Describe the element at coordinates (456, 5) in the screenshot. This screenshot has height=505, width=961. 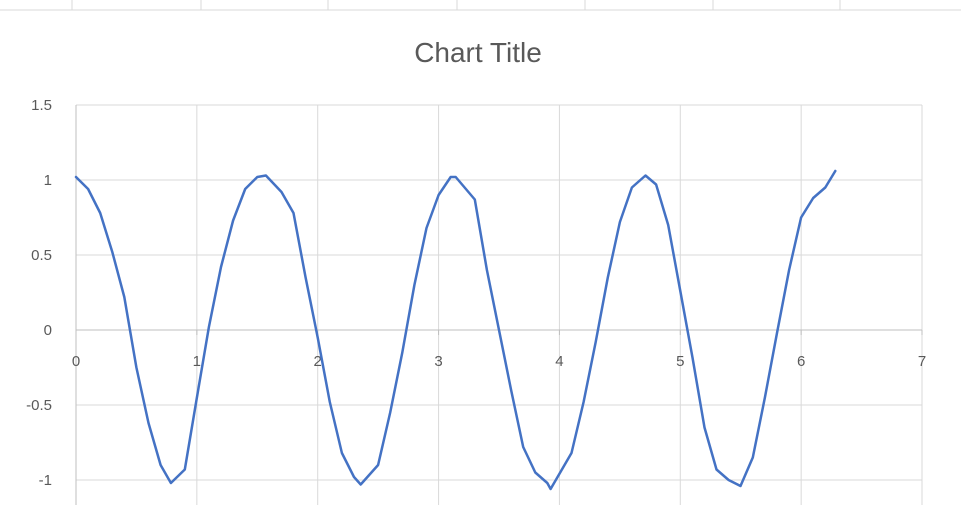
I see `top-stub-lines` at that location.